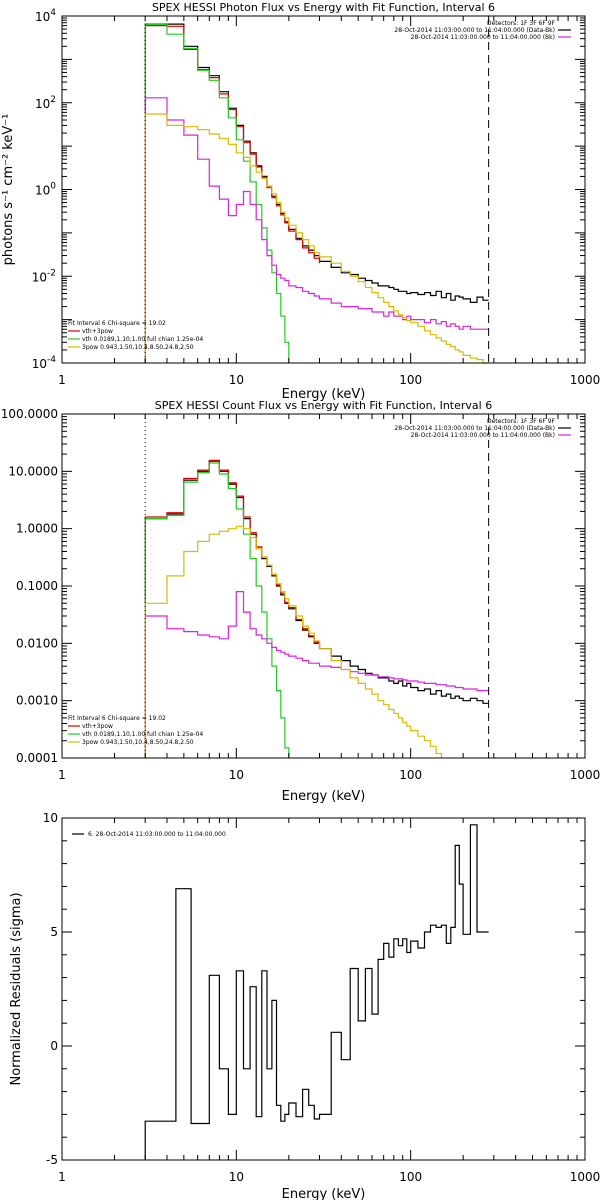 The height and width of the screenshot is (1200, 600). I want to click on y-tick-label: 10², so click(45, 103).